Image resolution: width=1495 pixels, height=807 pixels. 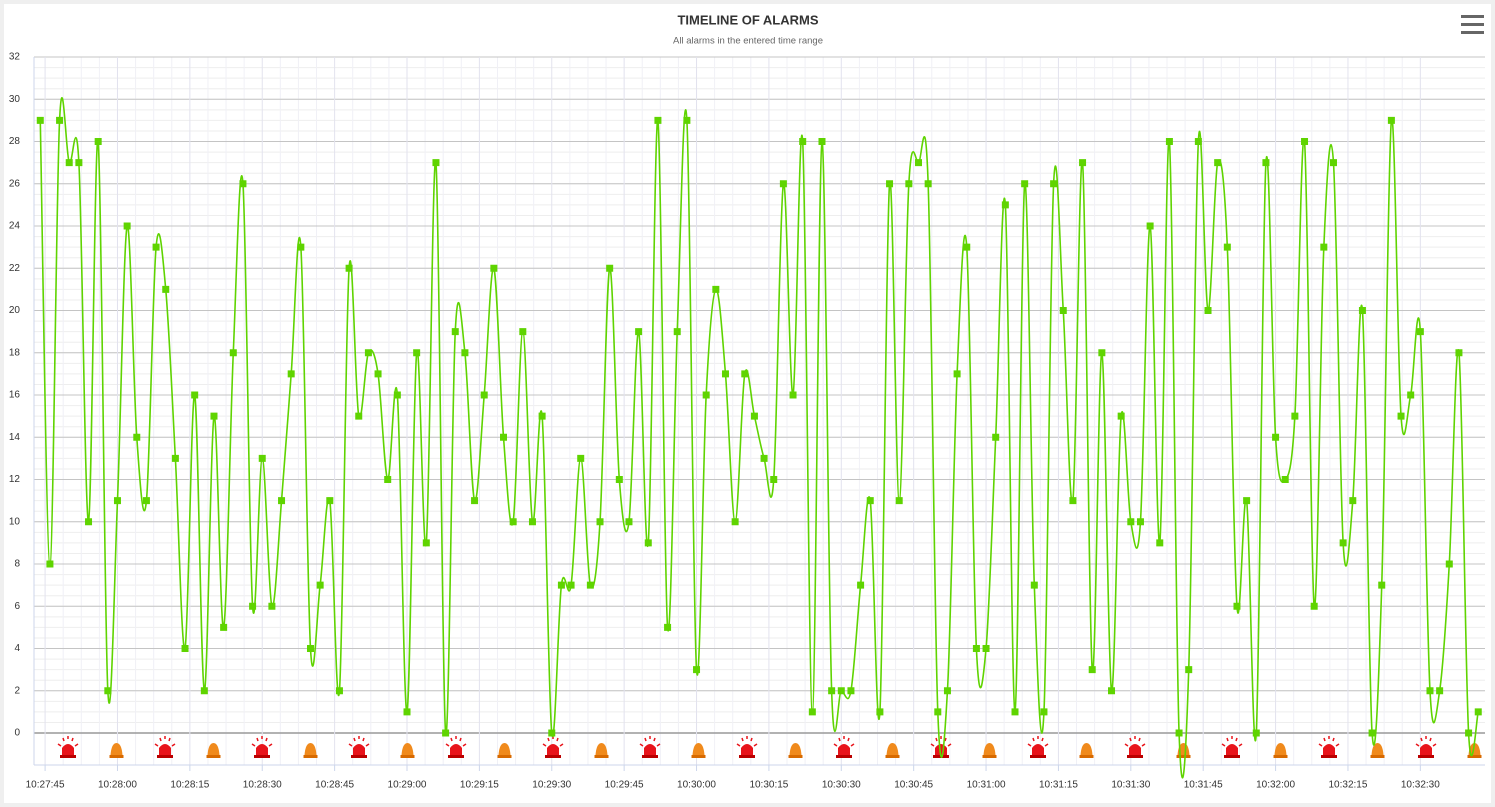 What do you see at coordinates (747, 19) in the screenshot?
I see `chart-title: TIMELINE OF ALARMS` at bounding box center [747, 19].